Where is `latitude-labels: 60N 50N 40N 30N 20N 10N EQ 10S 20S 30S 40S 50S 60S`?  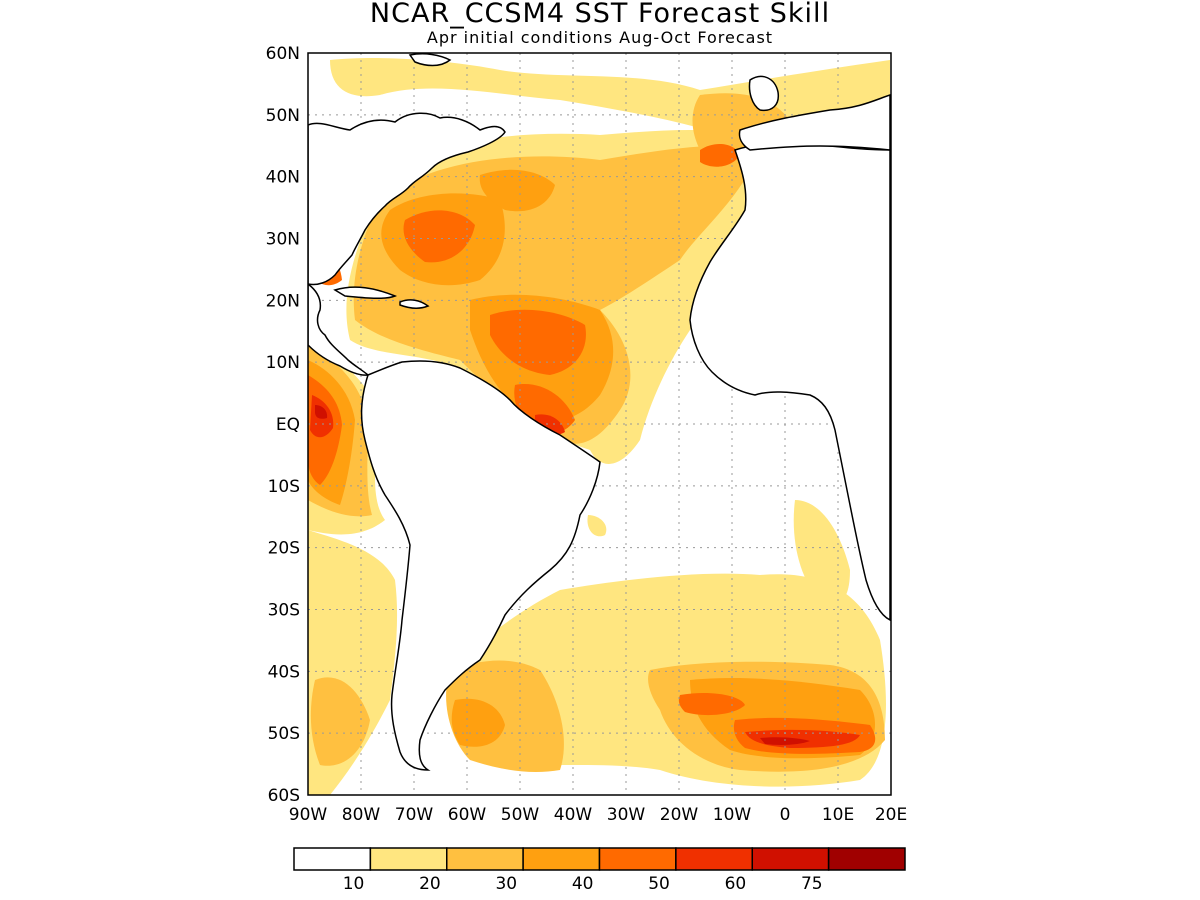 latitude-labels: 60N 50N 40N 30N 20N 10N EQ 10S 20S 30S 40S 50S 60S is located at coordinates (283, 425).